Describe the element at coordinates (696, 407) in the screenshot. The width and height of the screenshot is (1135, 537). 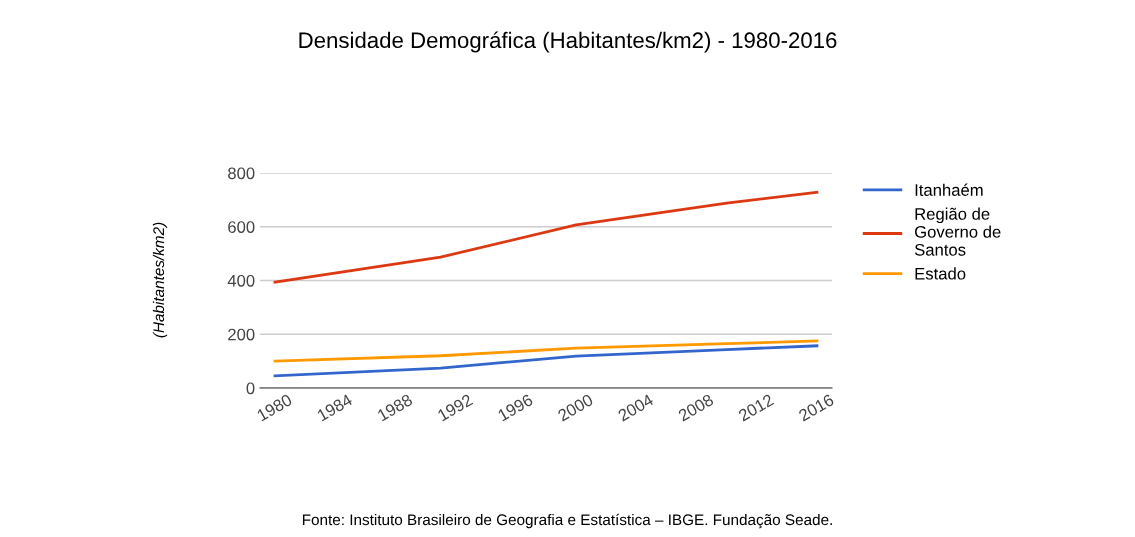
I see `x-tick-label: 2008` at that location.